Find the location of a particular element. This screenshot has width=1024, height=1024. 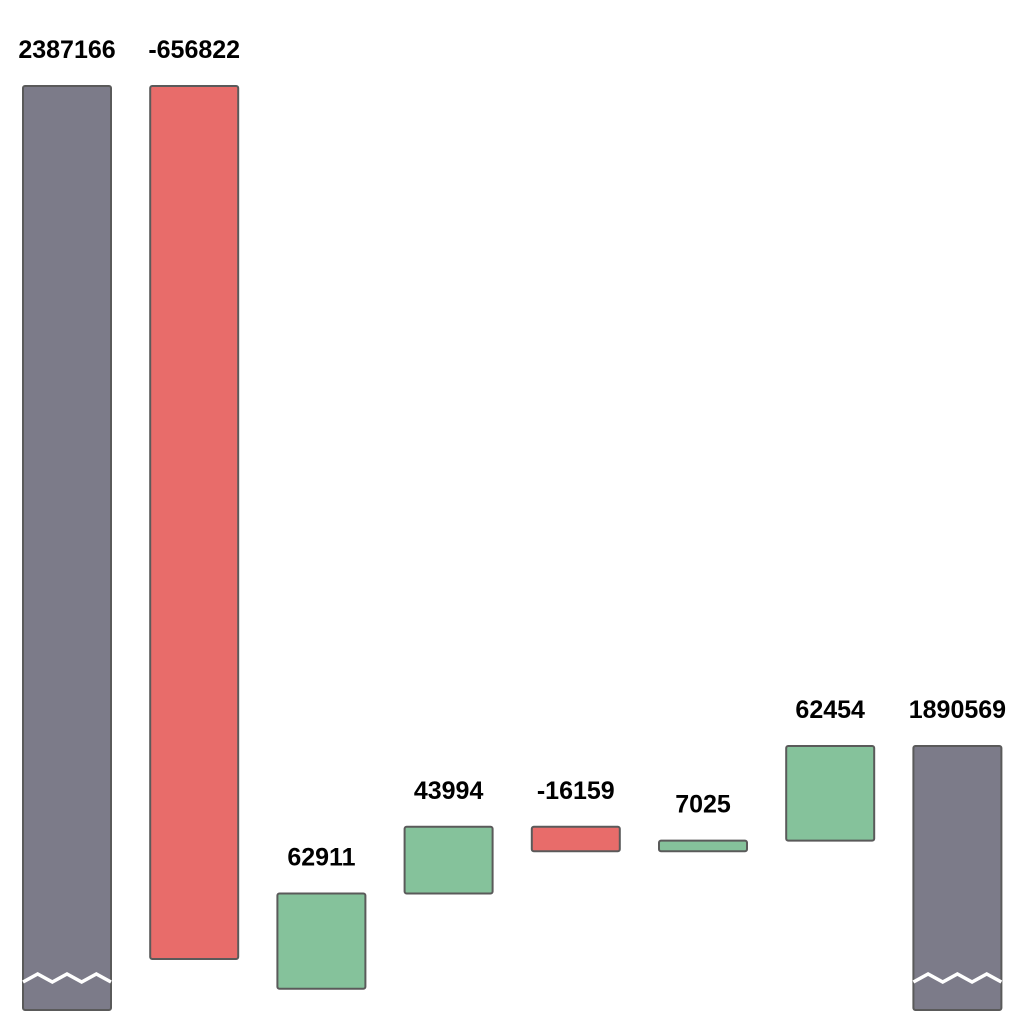

data-label: 62911 is located at coordinates (321, 857).